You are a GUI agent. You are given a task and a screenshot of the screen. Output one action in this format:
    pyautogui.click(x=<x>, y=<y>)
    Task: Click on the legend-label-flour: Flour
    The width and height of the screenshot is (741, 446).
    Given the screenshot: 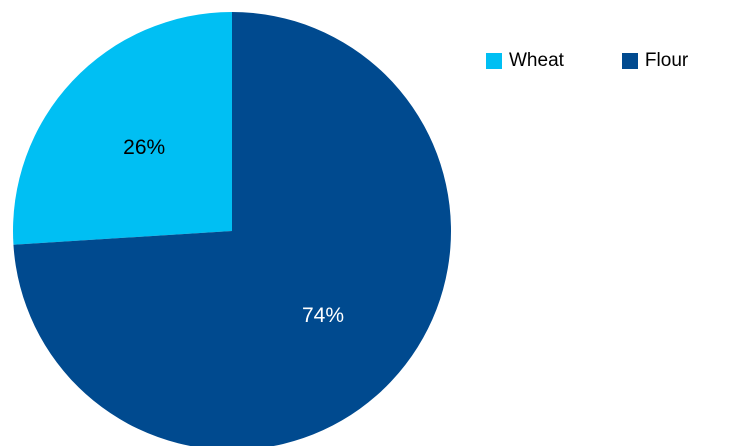 What is the action you would take?
    pyautogui.click(x=666, y=60)
    